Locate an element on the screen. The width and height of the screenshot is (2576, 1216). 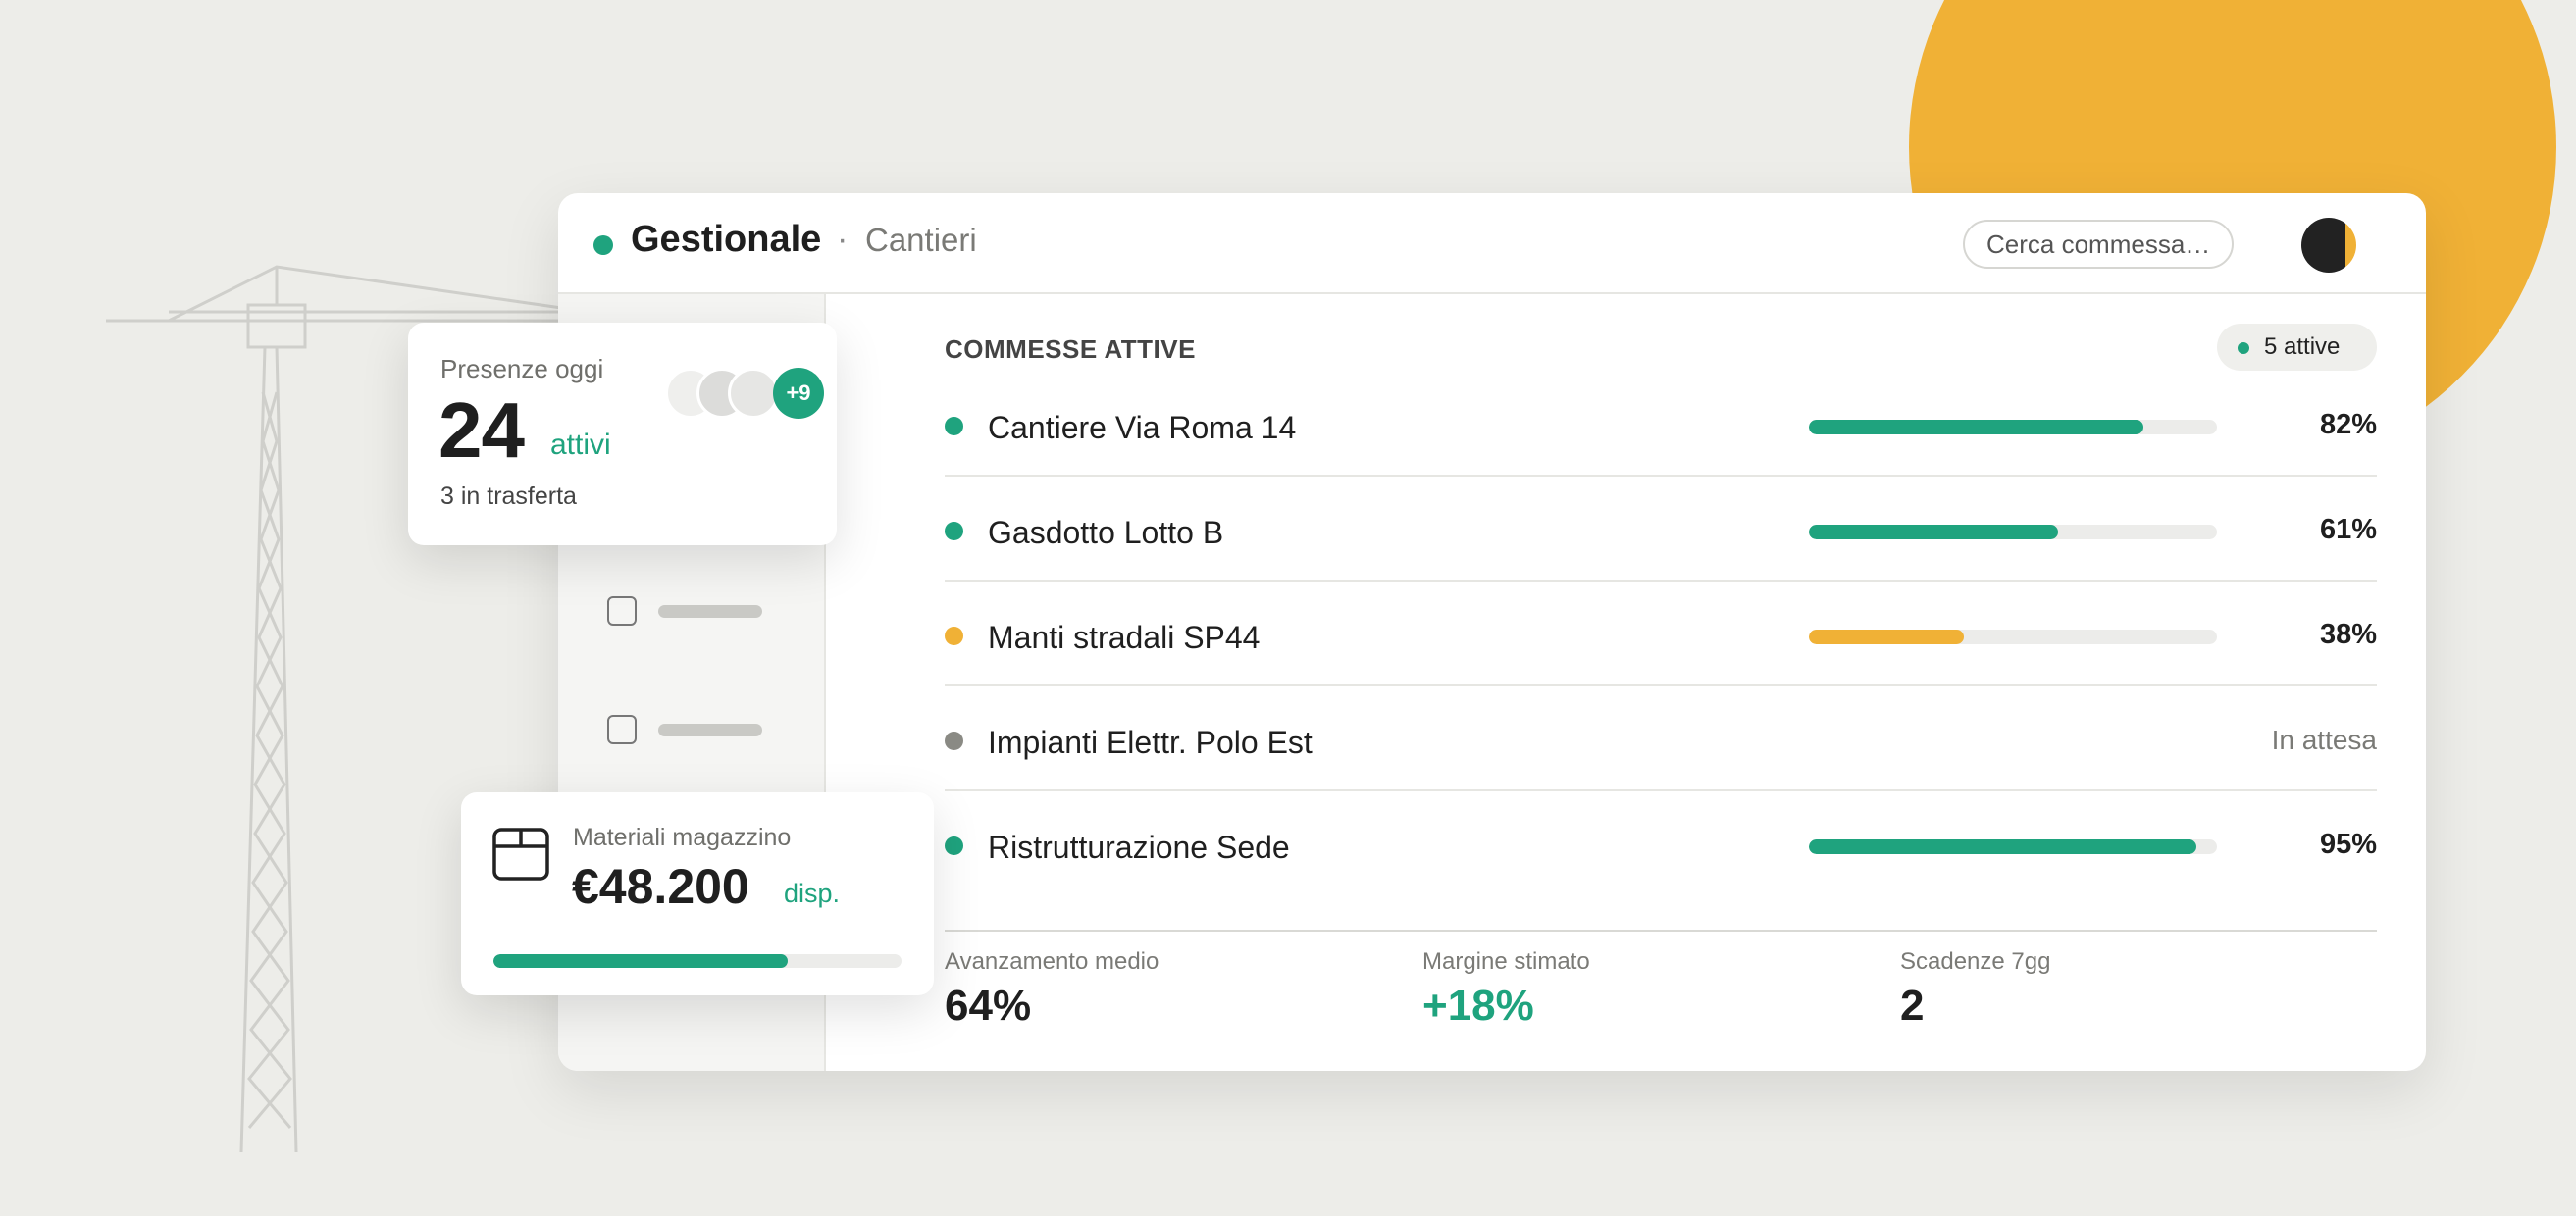
stat-value: 2 is located at coordinates (1912, 1006).